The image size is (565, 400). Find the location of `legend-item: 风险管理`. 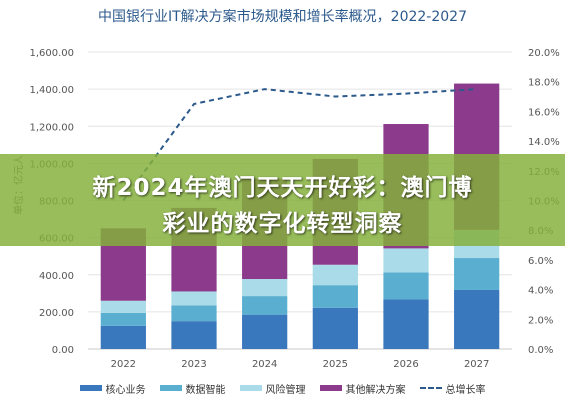

legend-item: 风险管理 is located at coordinates (272, 388).